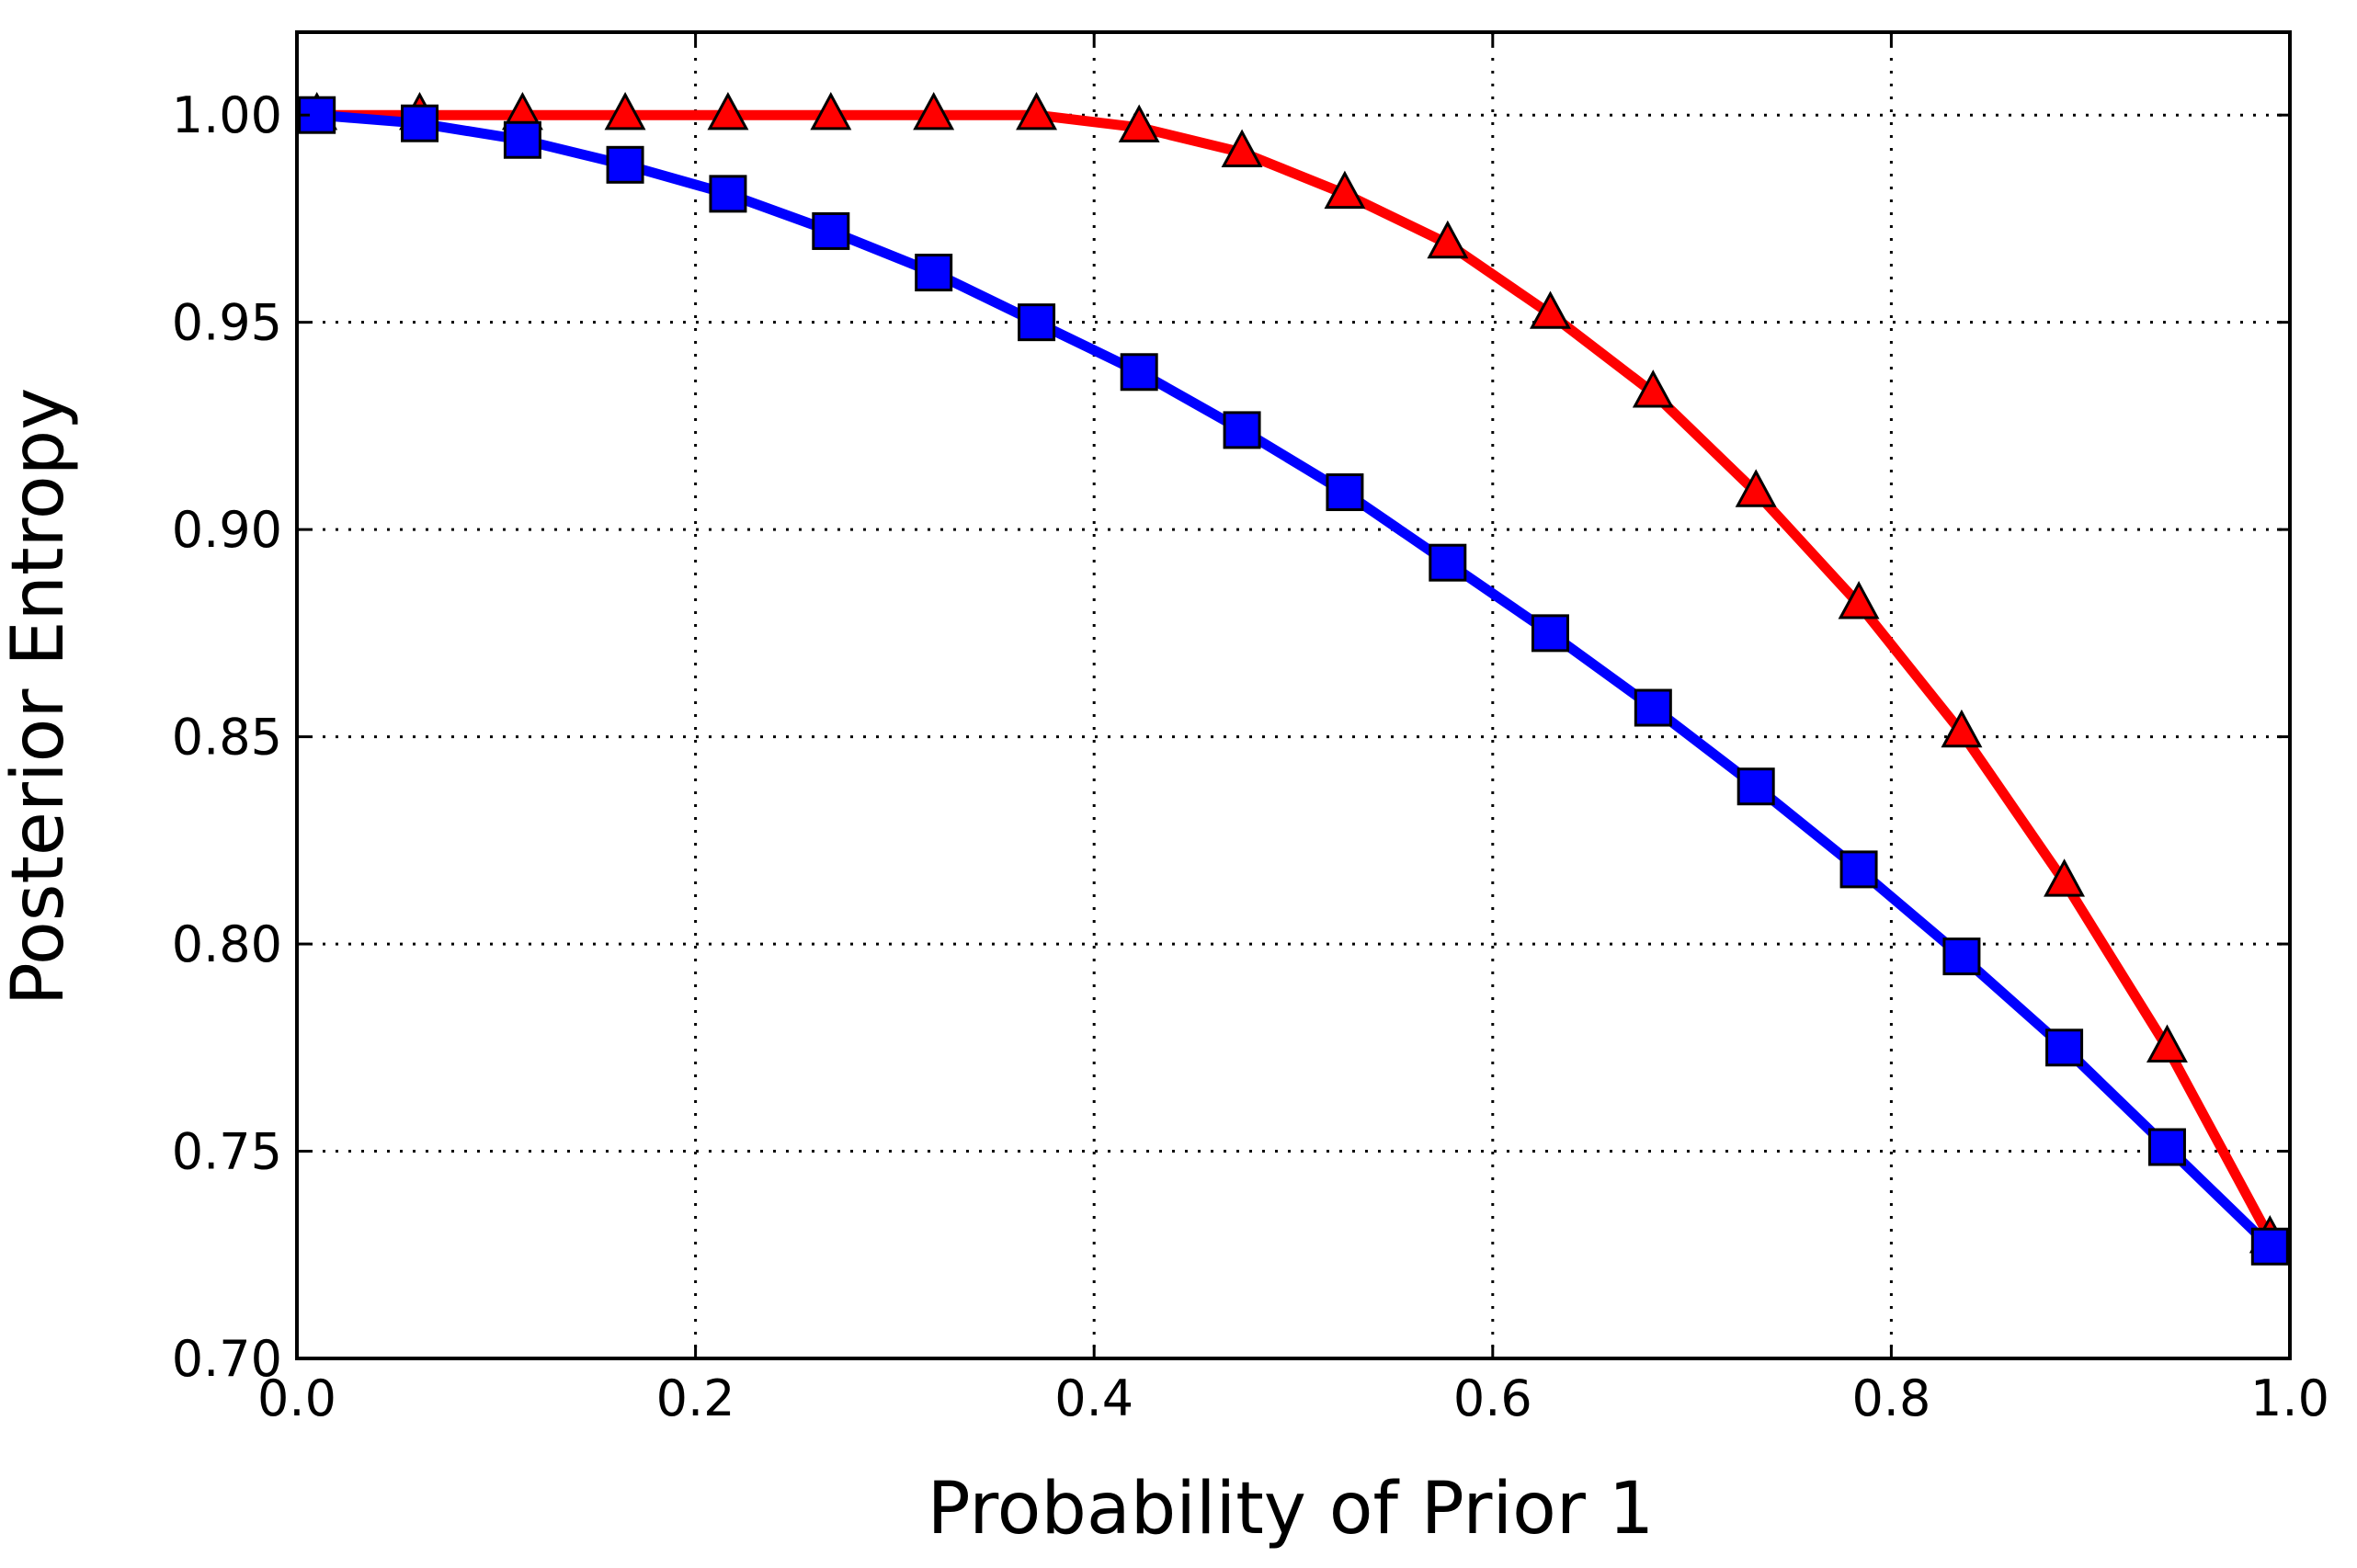 This screenshot has height=1568, width=2357. I want to click on y-tick-label: 1.00, so click(227, 115).